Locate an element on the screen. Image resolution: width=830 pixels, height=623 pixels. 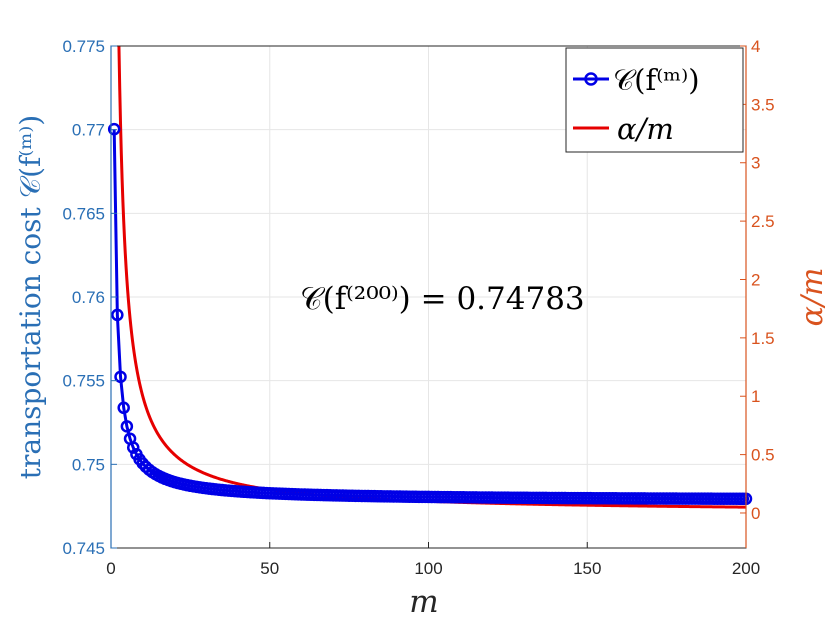
right-y-tick-label: 3.5 is located at coordinates (763, 104).